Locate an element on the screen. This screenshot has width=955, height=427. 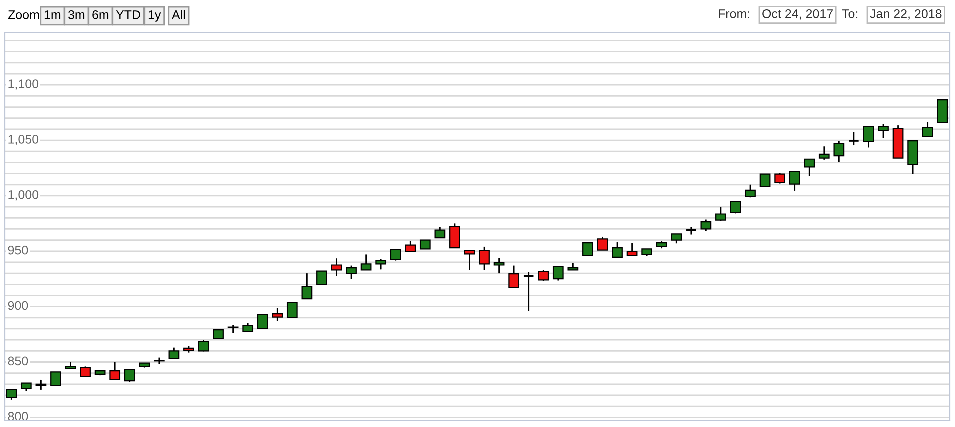
text: 1y is located at coordinates (155, 16).